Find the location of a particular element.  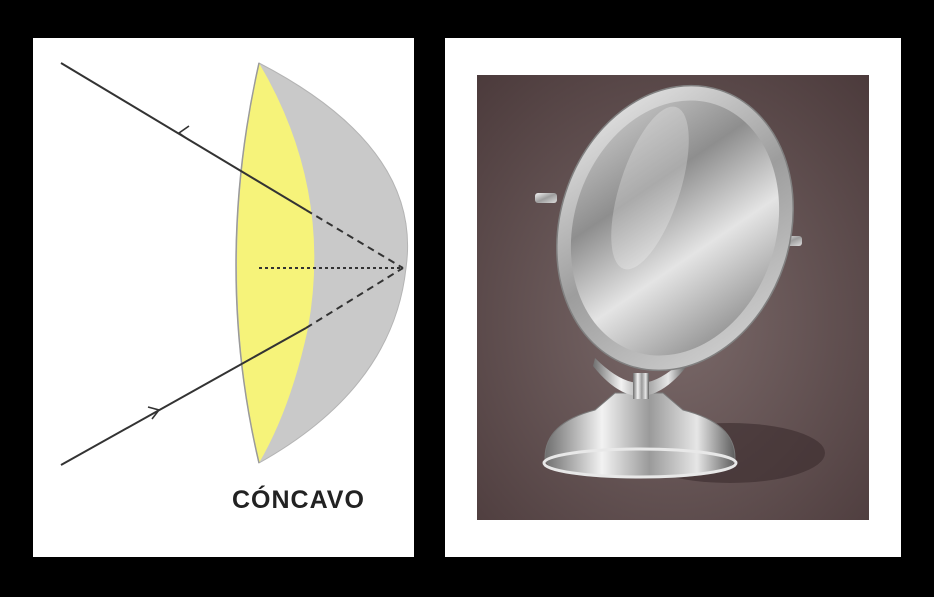

upper-ray-arrow is located at coordinates (183, 133).